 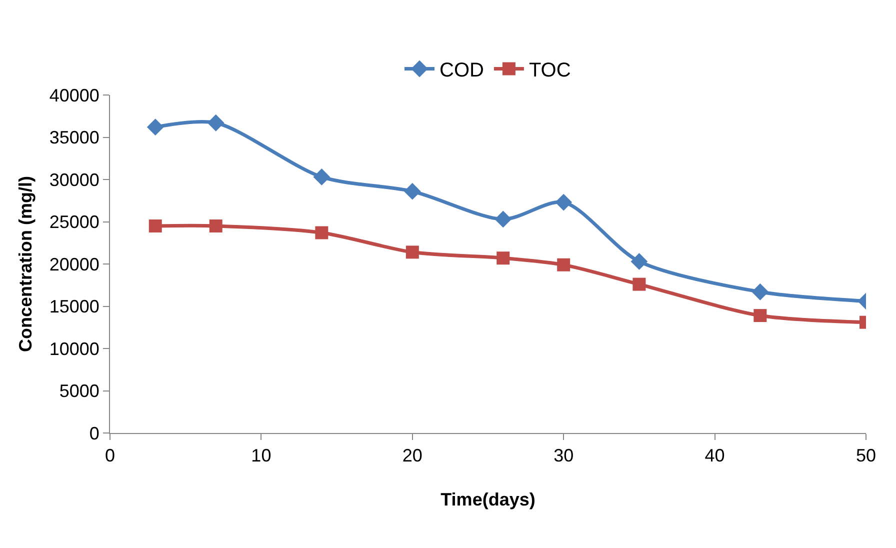 What do you see at coordinates (549, 71) in the screenshot?
I see `legend-label: TOC` at bounding box center [549, 71].